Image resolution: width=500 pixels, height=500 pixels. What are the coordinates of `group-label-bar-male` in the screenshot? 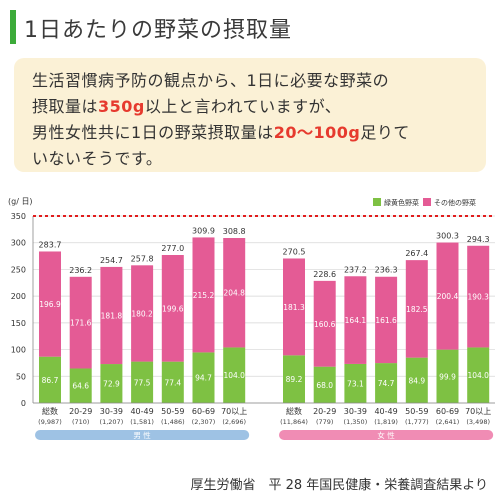 It's located at (142, 435).